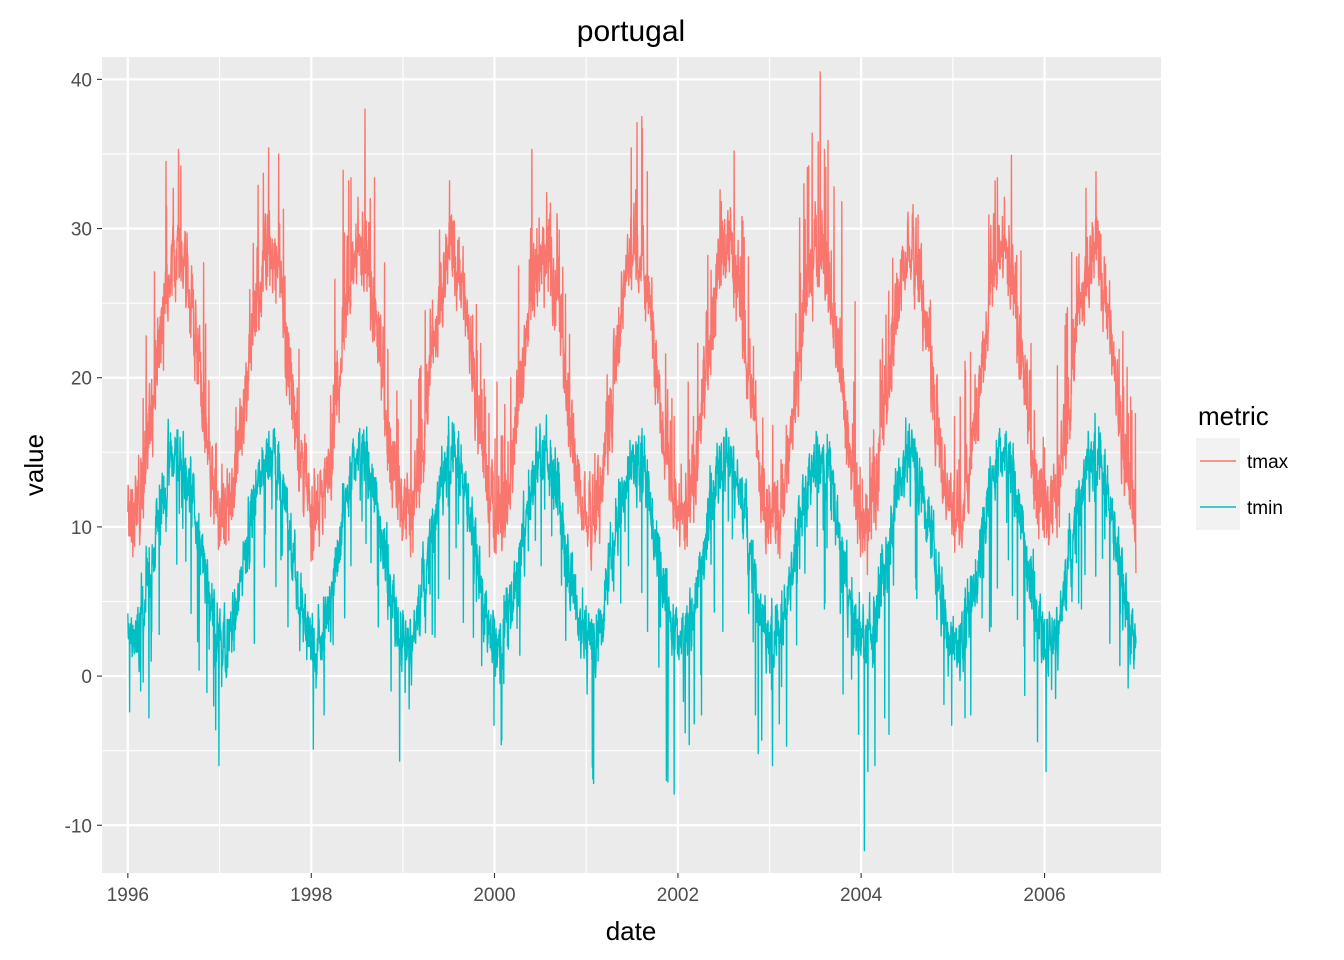 The height and width of the screenshot is (960, 1344). I want to click on x-axis-title: date, so click(631, 931).